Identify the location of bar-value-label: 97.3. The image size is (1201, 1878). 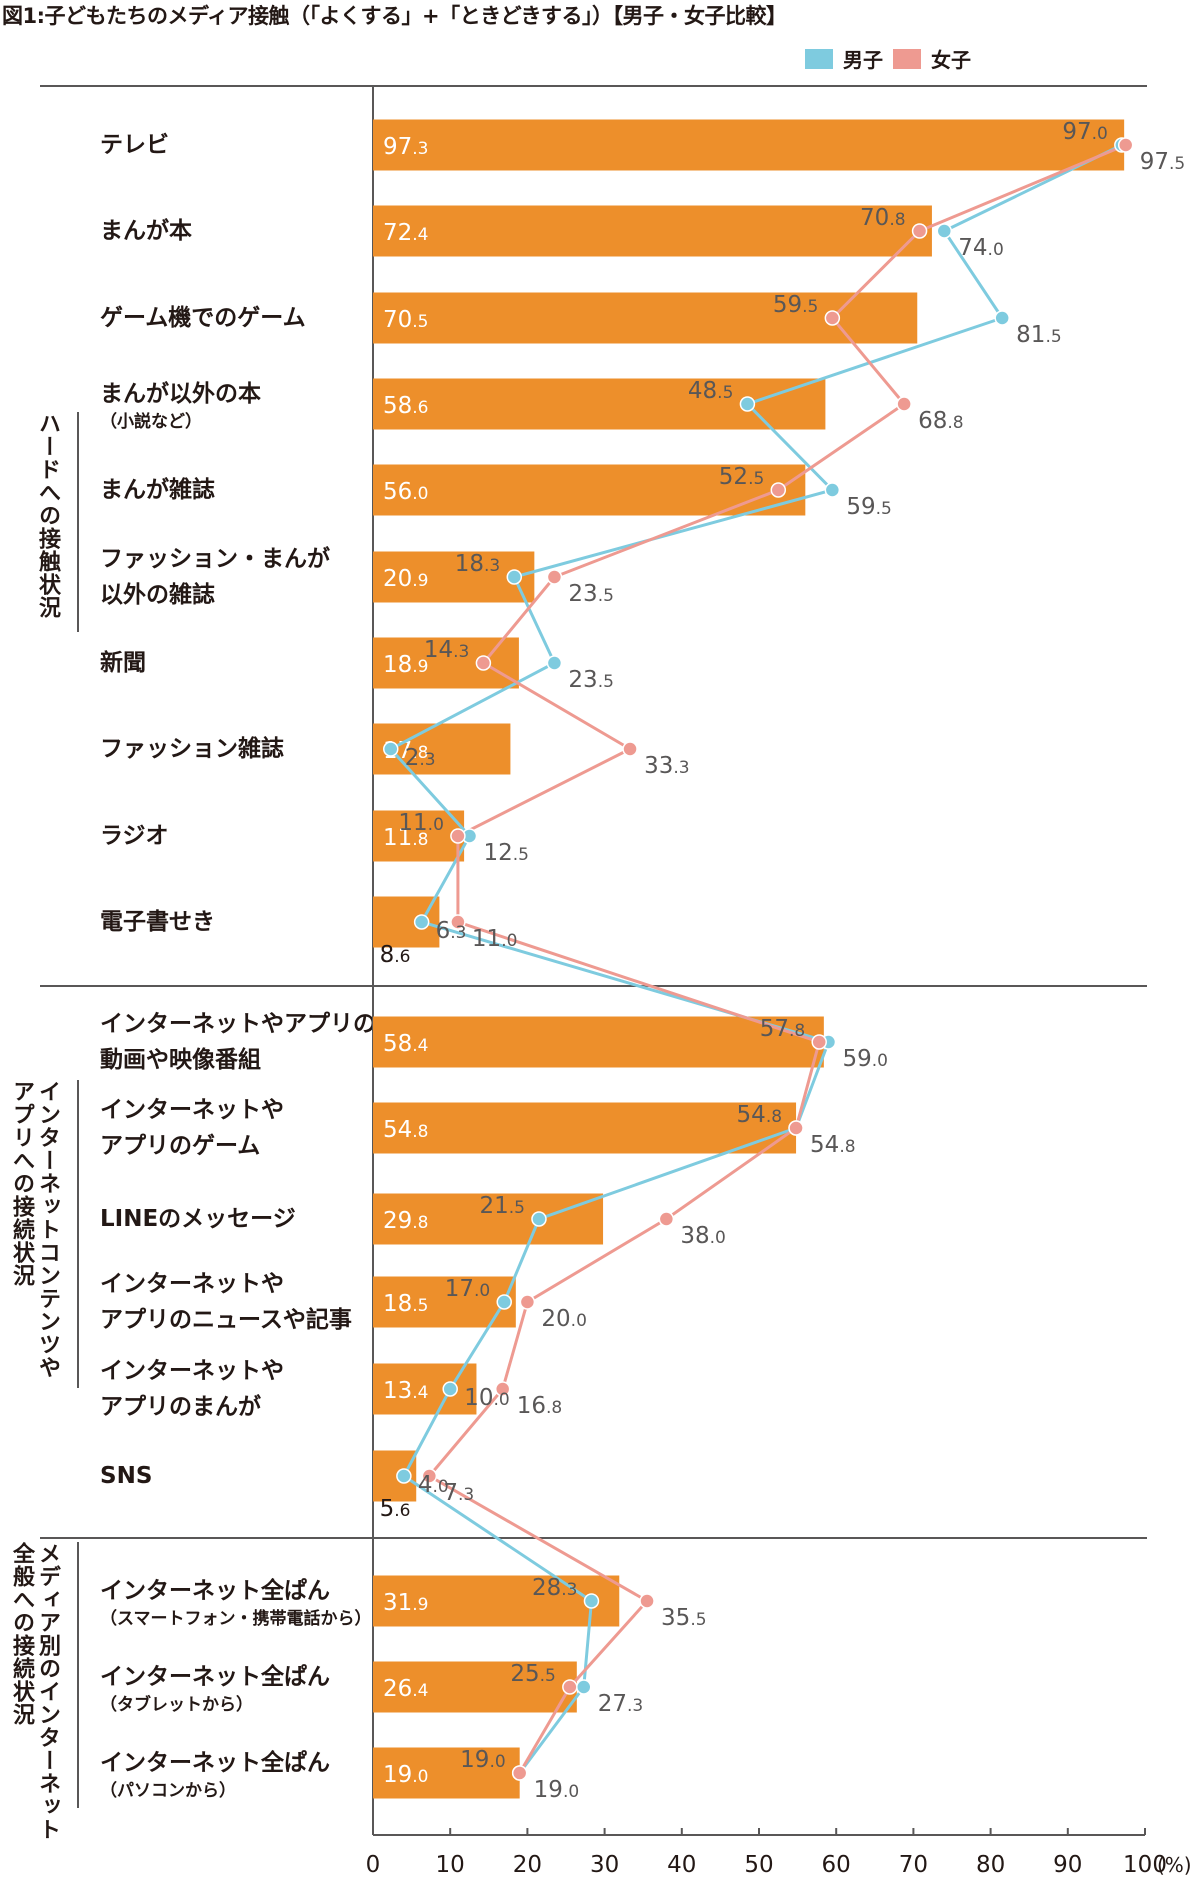
(406, 147).